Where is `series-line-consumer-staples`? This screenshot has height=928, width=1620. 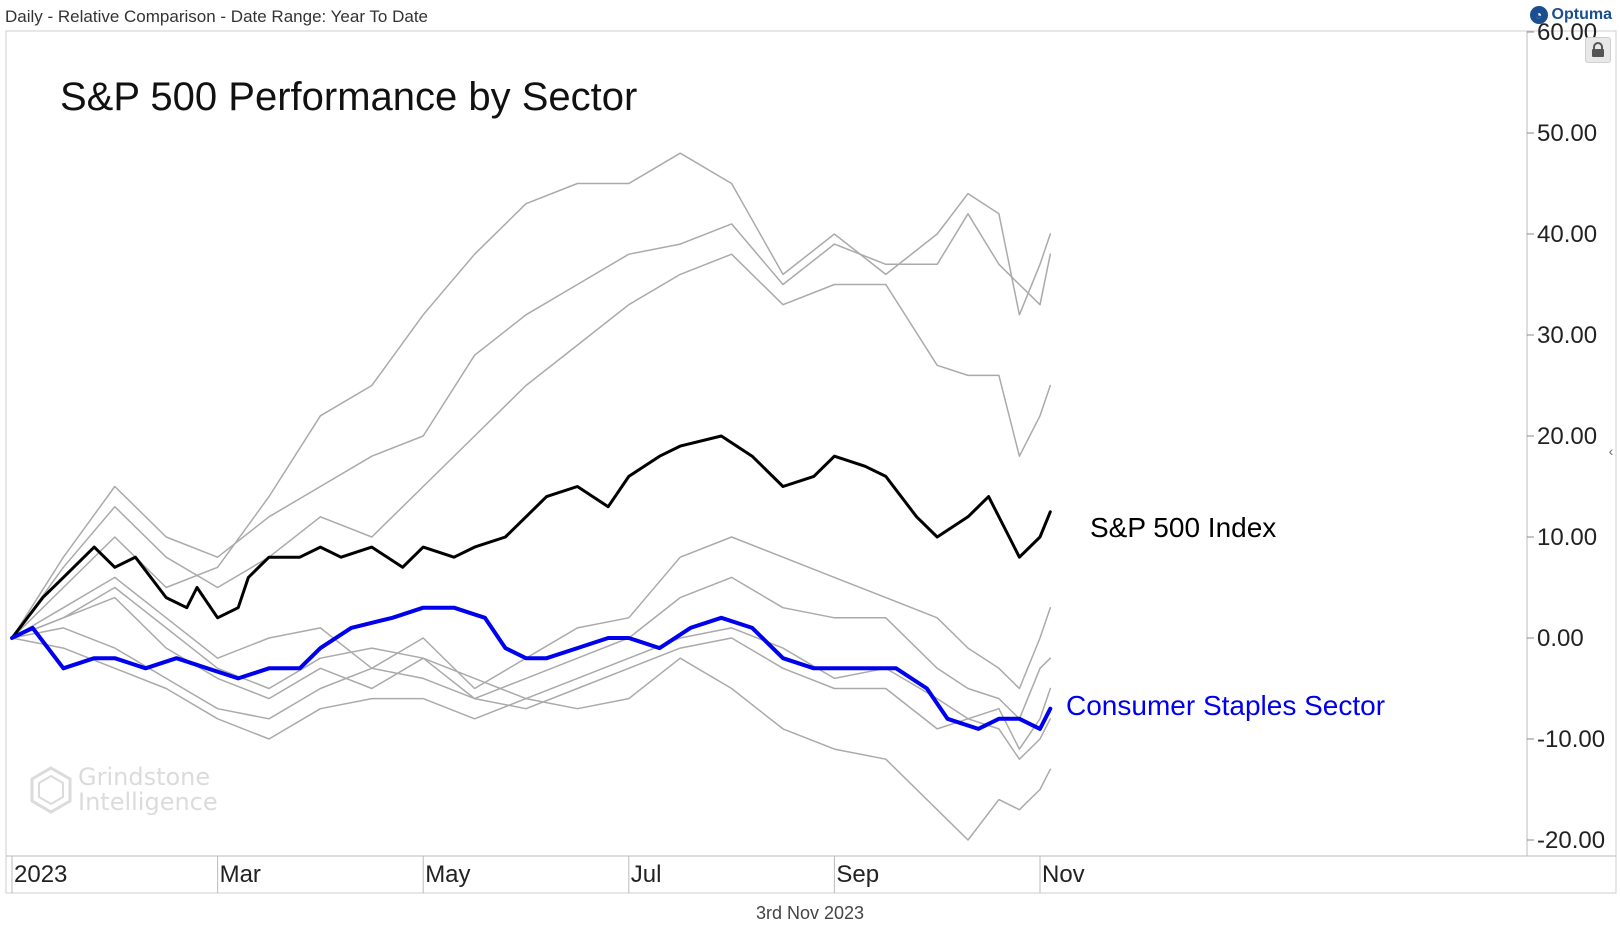
series-line-consumer-staples is located at coordinates (531, 668).